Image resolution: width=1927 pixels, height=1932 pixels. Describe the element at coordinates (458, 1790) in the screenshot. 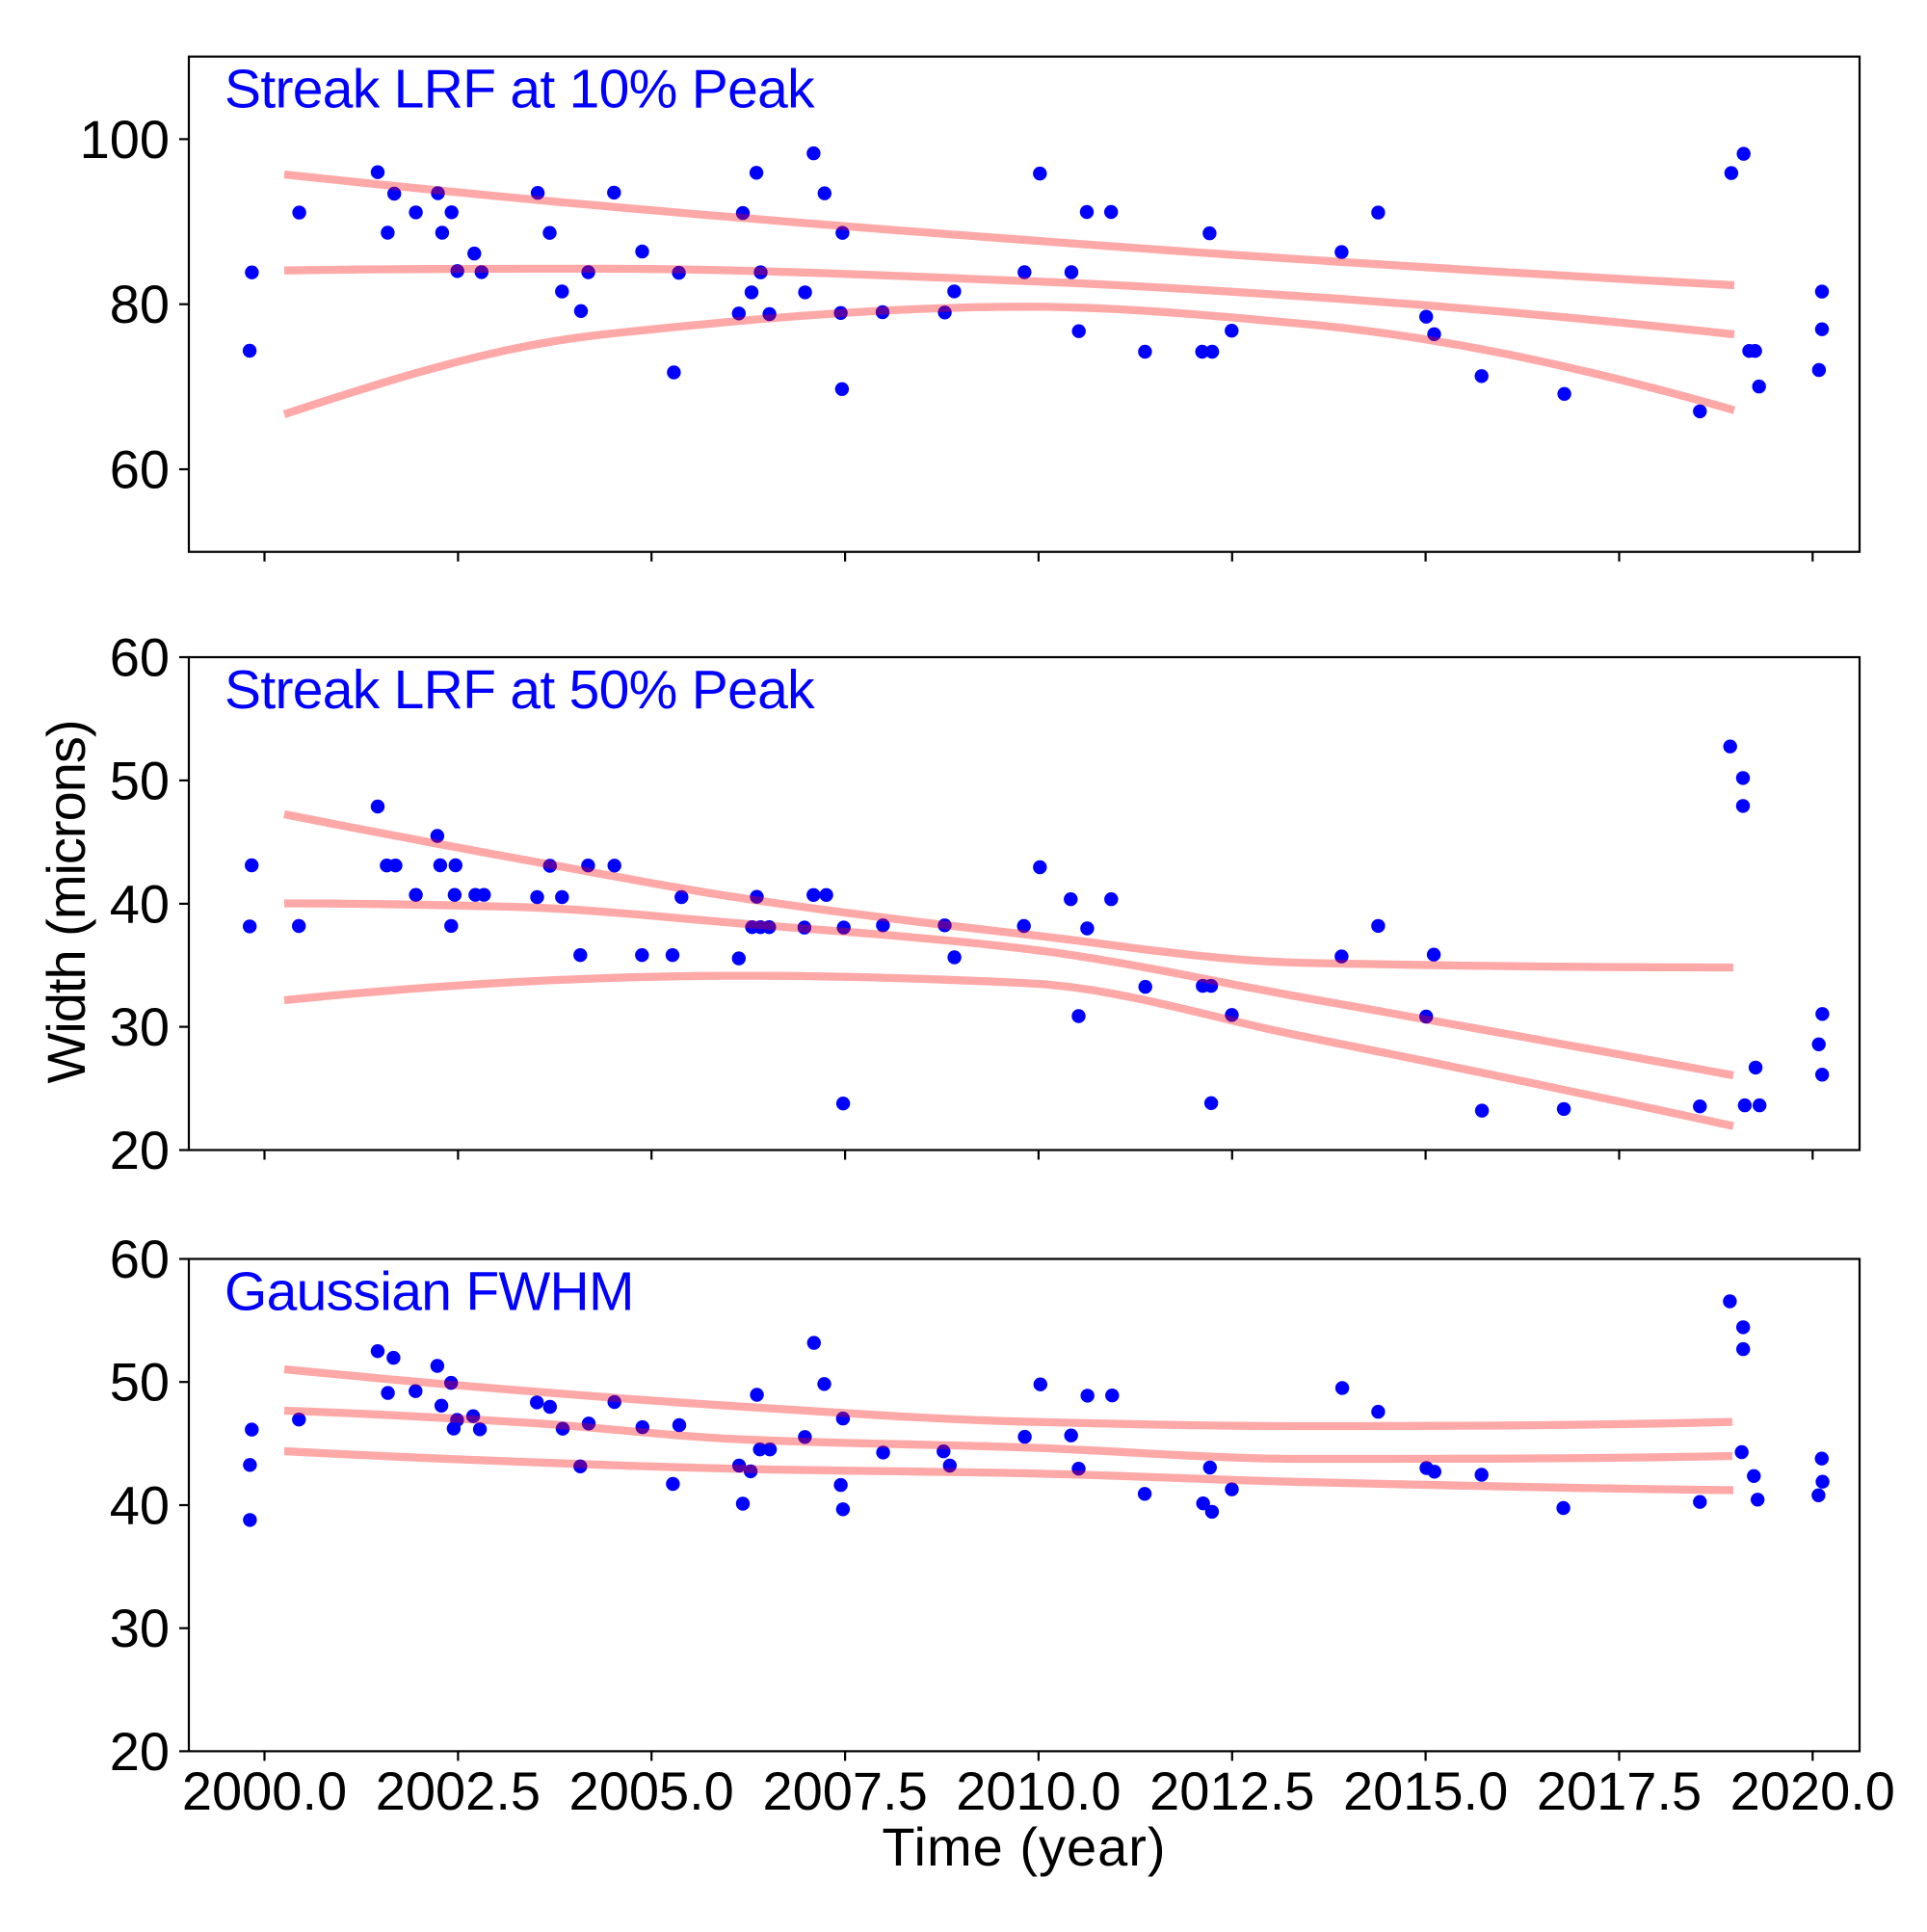

I see `svg-text: 2002.5` at that location.